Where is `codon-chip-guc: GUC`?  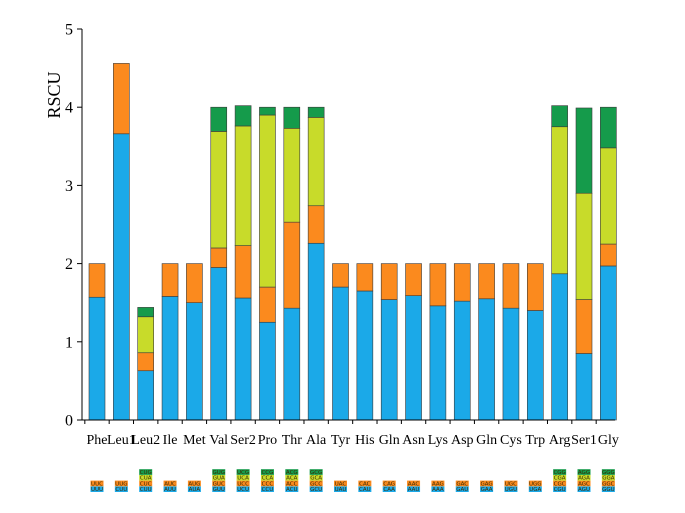 codon-chip-guc: GUC is located at coordinates (219, 483).